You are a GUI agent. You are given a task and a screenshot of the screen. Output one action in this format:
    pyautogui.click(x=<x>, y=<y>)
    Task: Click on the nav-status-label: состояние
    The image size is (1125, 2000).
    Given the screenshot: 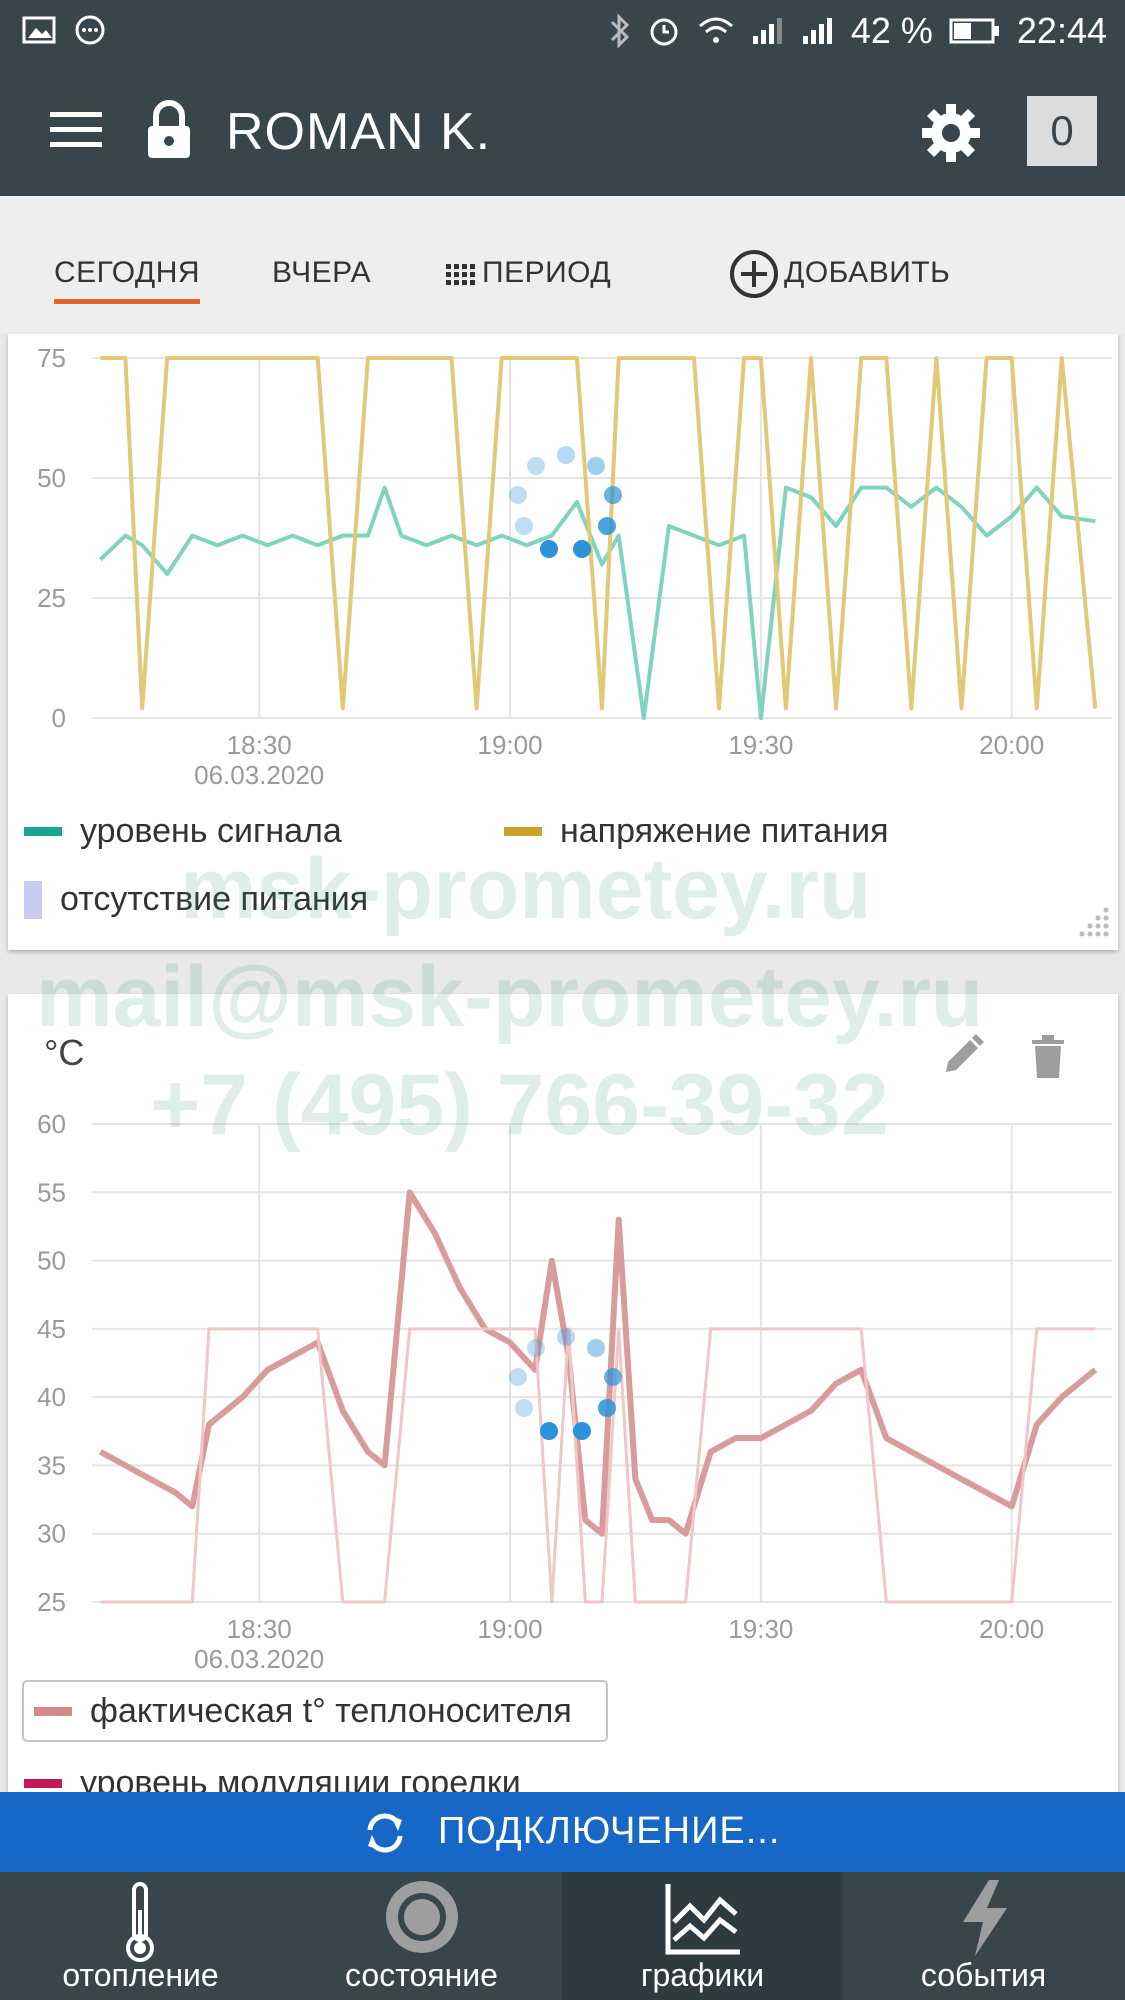 What is the action you would take?
    pyautogui.click(x=421, y=1975)
    